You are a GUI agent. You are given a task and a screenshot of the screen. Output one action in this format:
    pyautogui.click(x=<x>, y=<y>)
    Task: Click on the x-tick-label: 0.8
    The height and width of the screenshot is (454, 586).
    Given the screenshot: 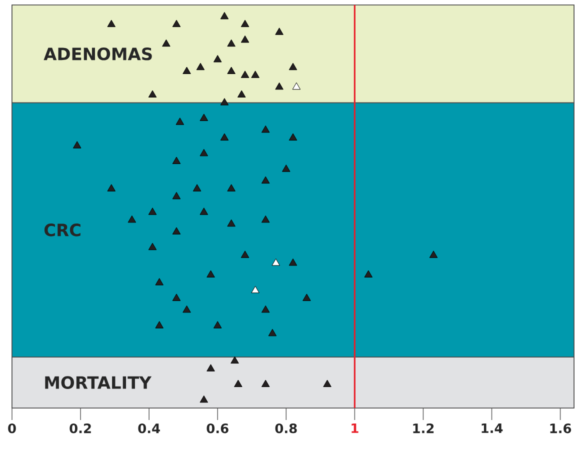 What is the action you would take?
    pyautogui.click(x=286, y=428)
    